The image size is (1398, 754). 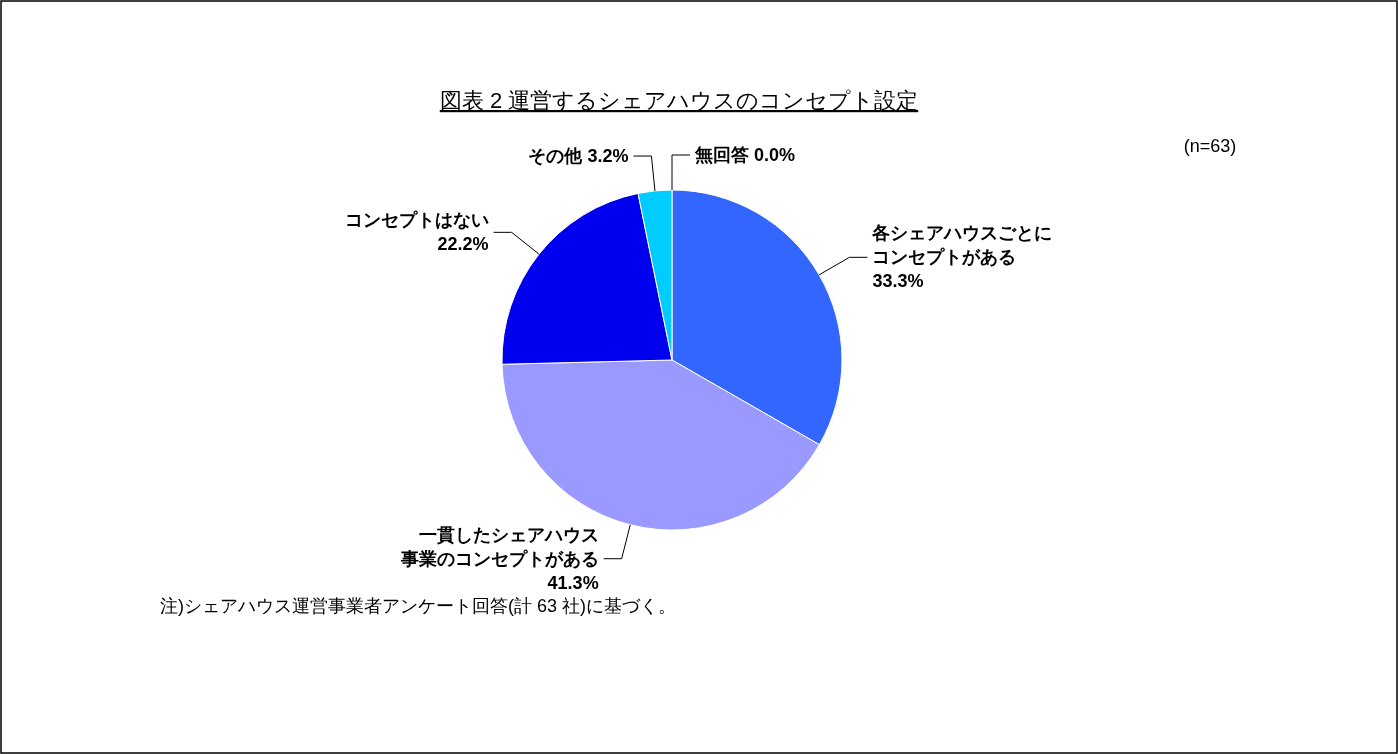 What do you see at coordinates (416, 220) in the screenshot?
I see `slice-label: コンセプトはない` at bounding box center [416, 220].